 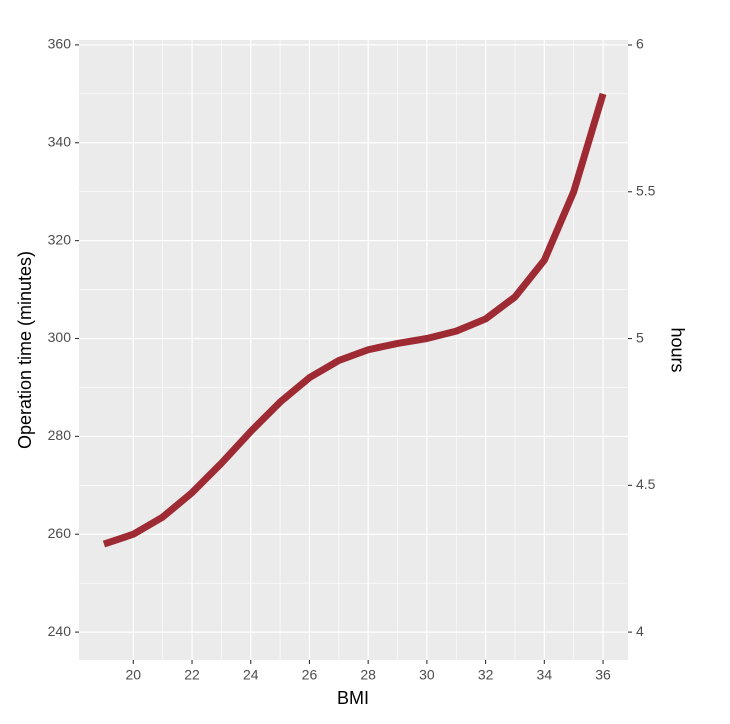 I want to click on x-tick-label: 34, so click(x=545, y=675).